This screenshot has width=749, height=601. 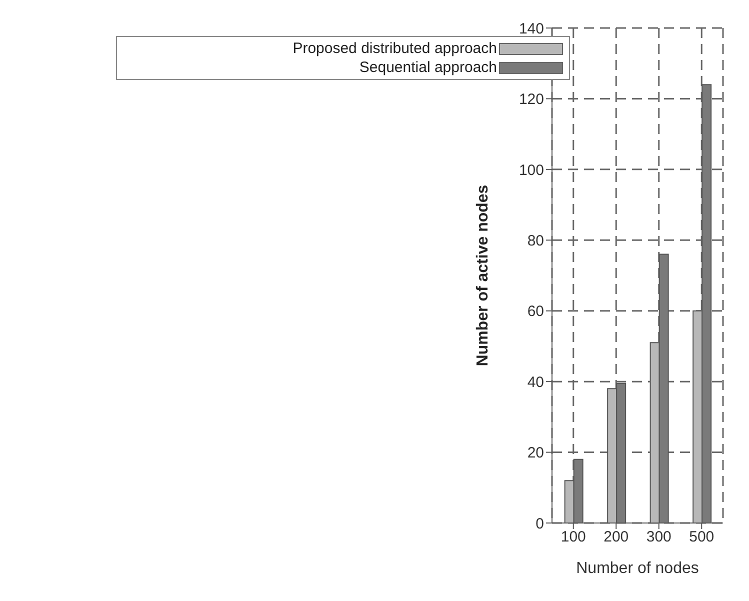 I want to click on y-tick-label: 60, so click(x=535, y=311).